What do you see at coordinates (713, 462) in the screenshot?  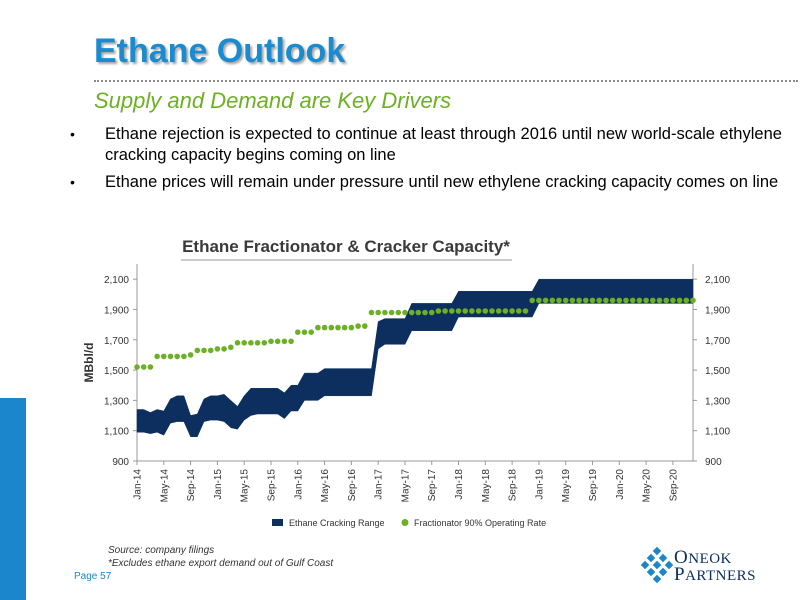 I see `y-tick-label-right: 900` at bounding box center [713, 462].